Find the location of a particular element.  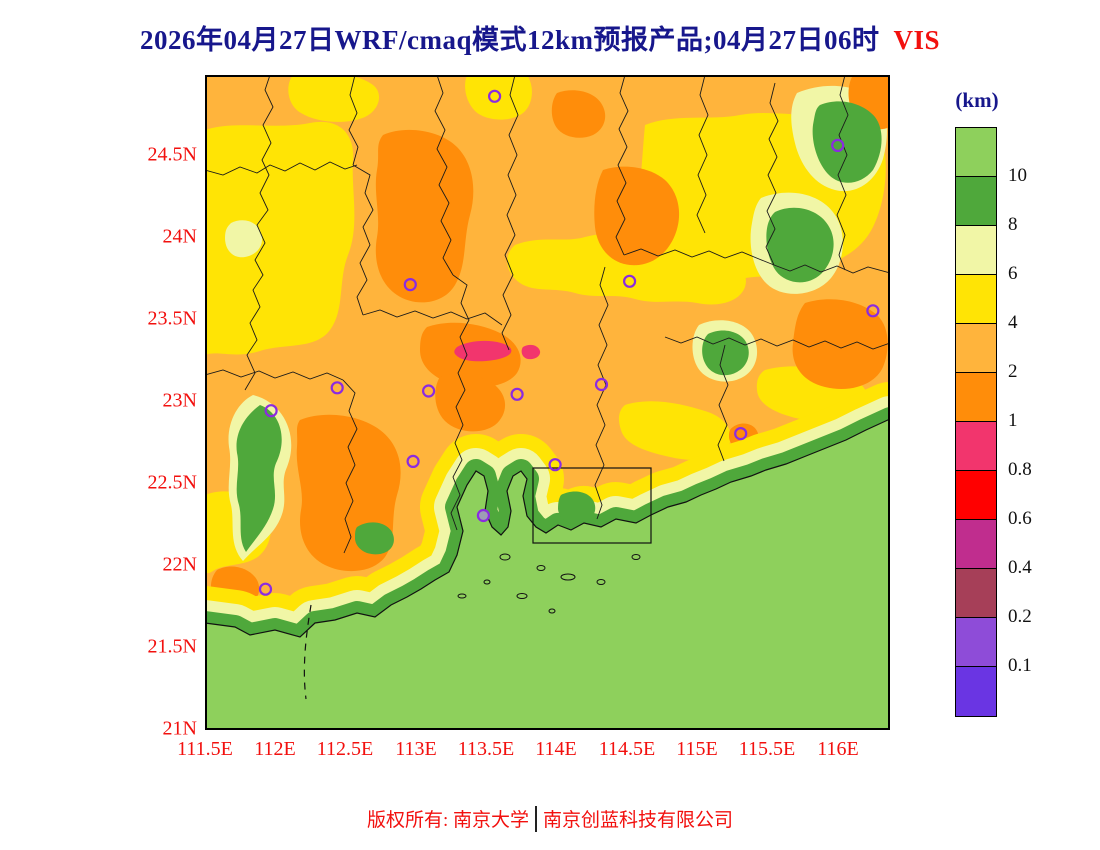

legend-level-label: 1 is located at coordinates (1013, 420).